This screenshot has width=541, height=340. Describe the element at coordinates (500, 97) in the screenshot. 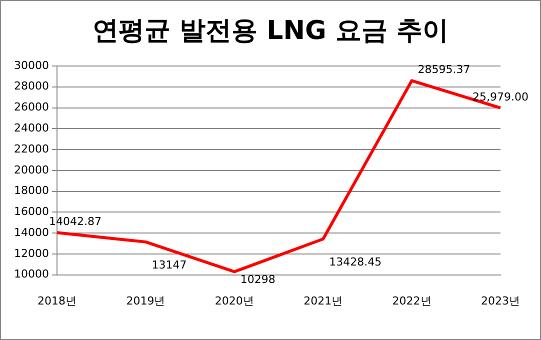

I see `data-label: 25,979.00` at that location.